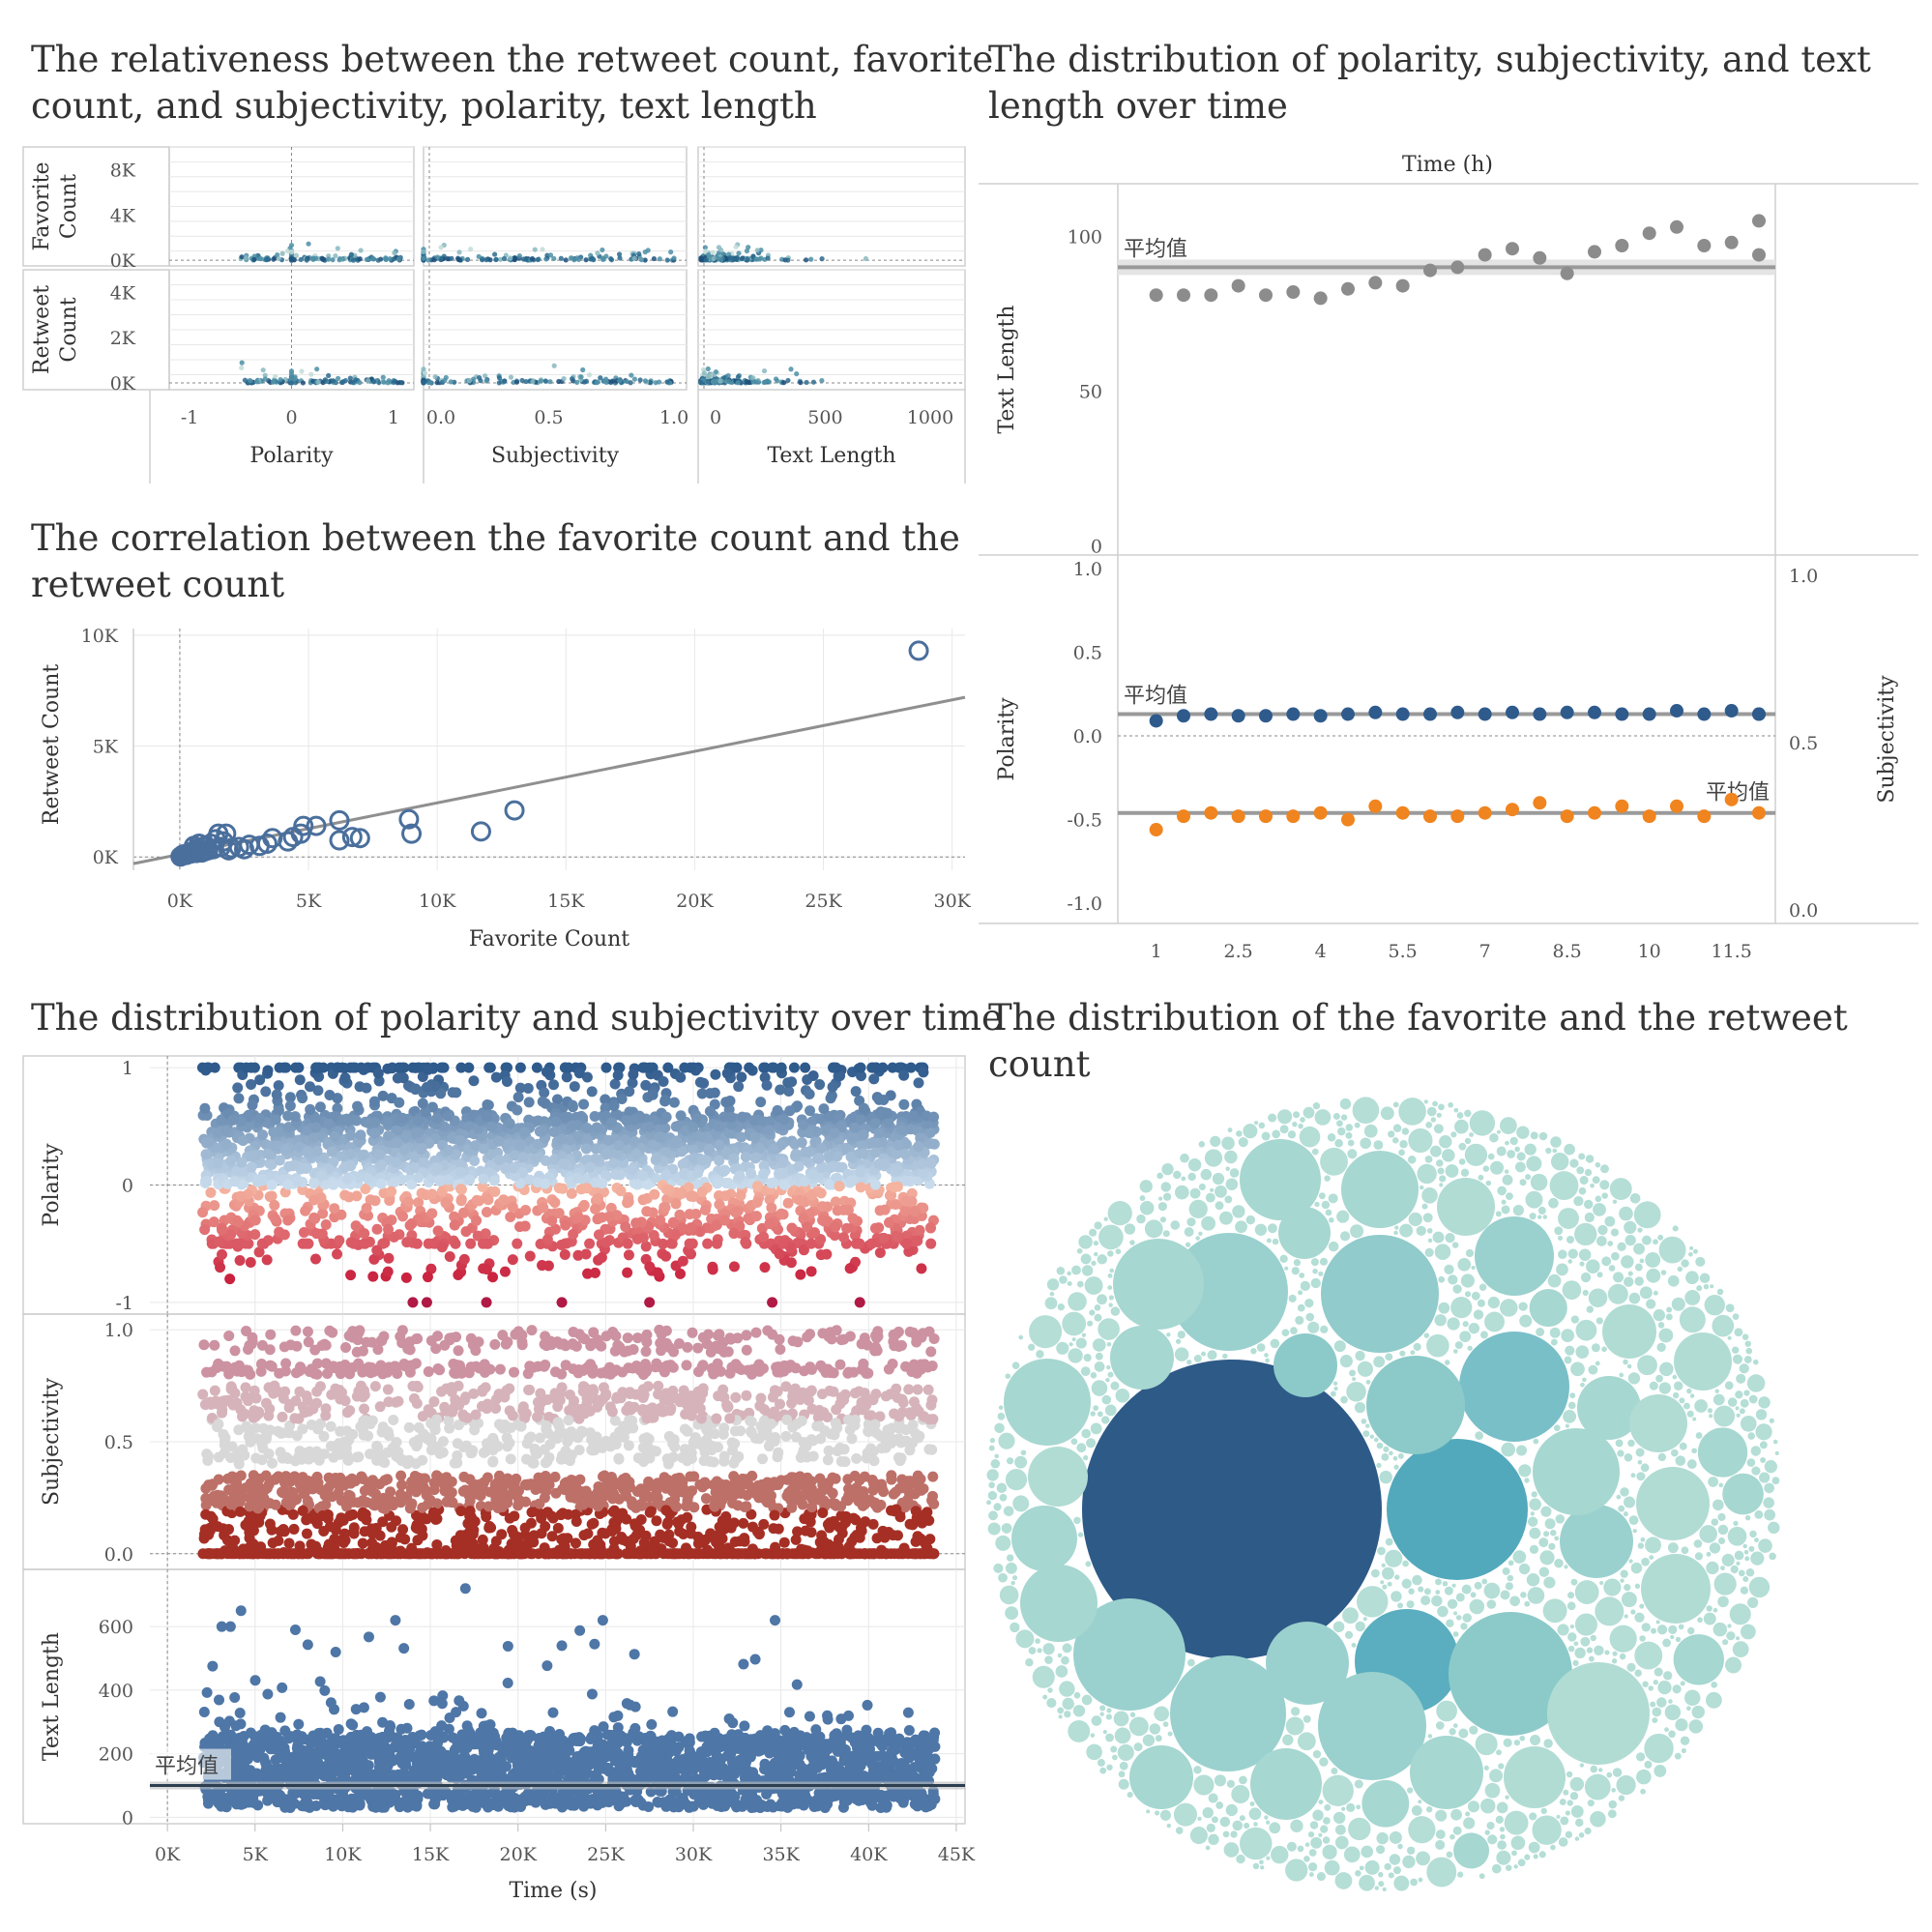 This screenshot has width=1932, height=1932. Describe the element at coordinates (831, 456) in the screenshot. I see `matrix-column-label: Text Length` at that location.